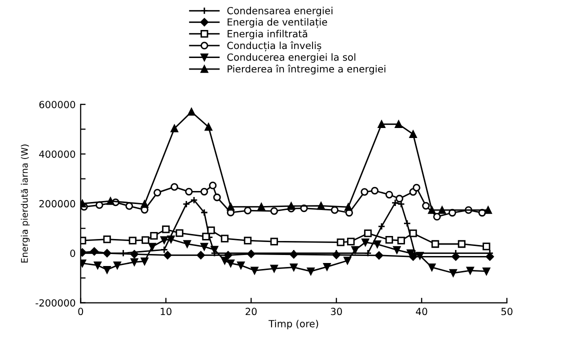 This screenshot has width=576, height=348. I want to click on x-tick-label: 30, so click(336, 312).